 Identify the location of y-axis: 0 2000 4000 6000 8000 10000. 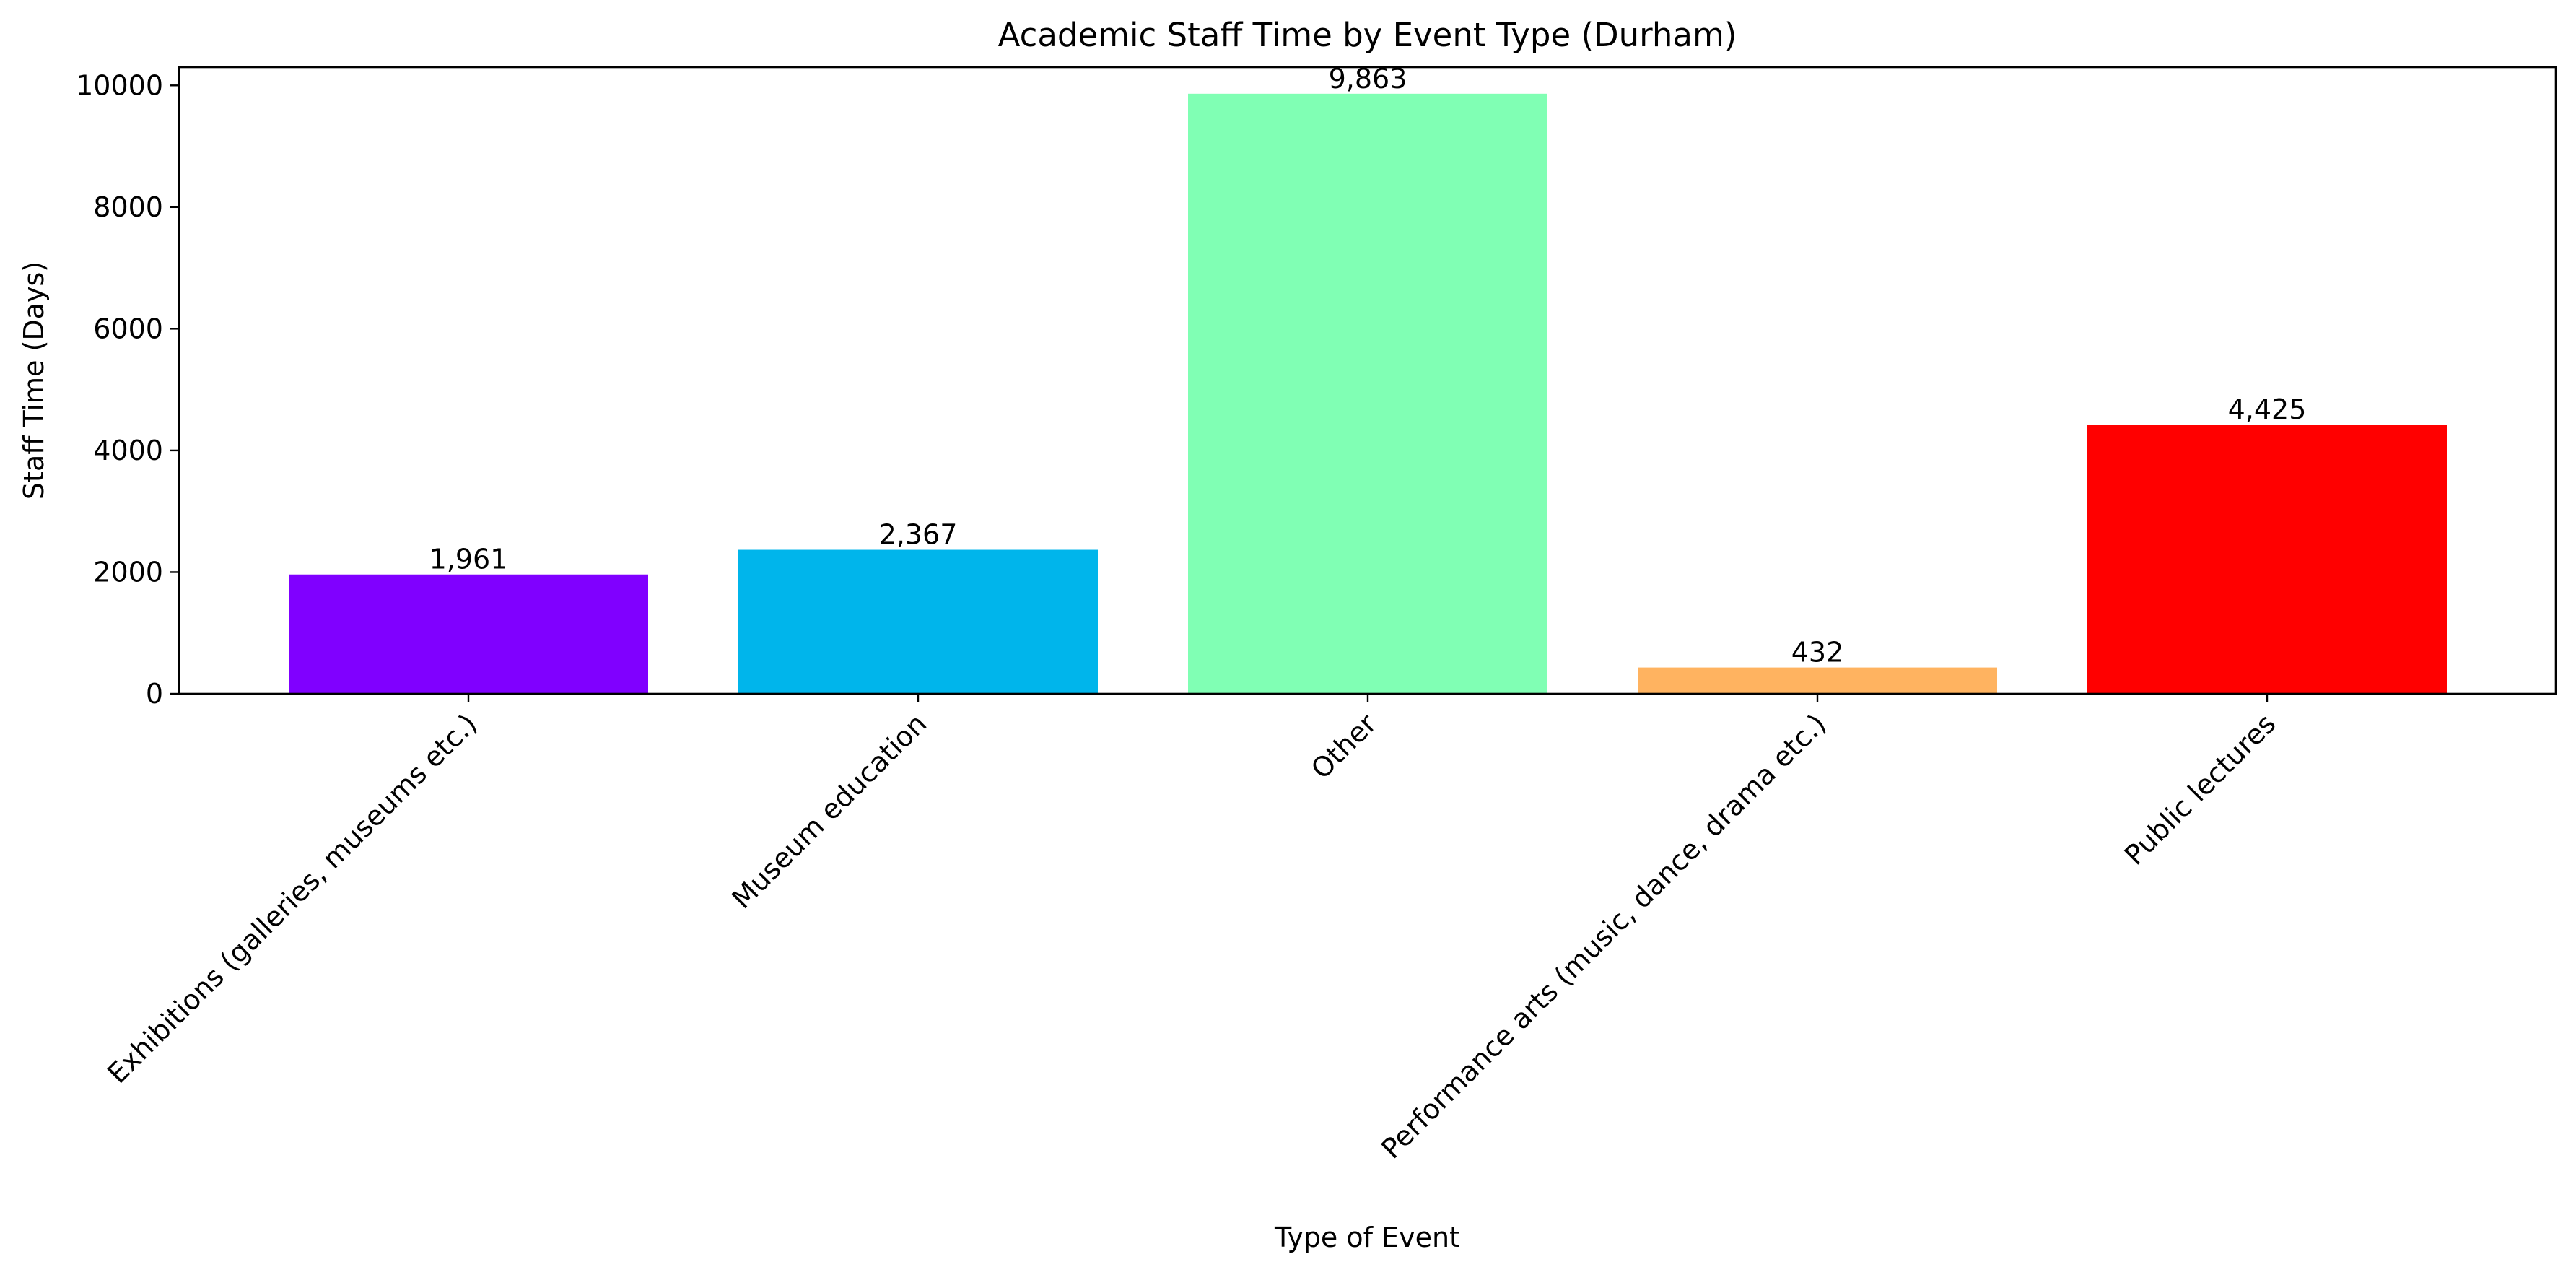
(127, 389).